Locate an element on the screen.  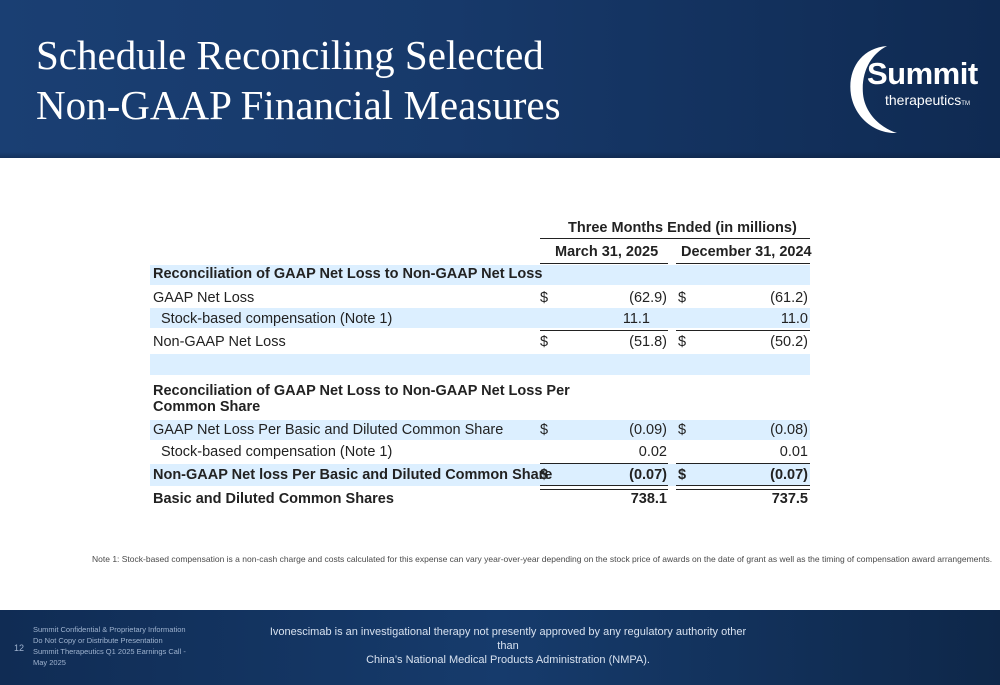
row-value-col2: (0.08) is located at coordinates (789, 430).